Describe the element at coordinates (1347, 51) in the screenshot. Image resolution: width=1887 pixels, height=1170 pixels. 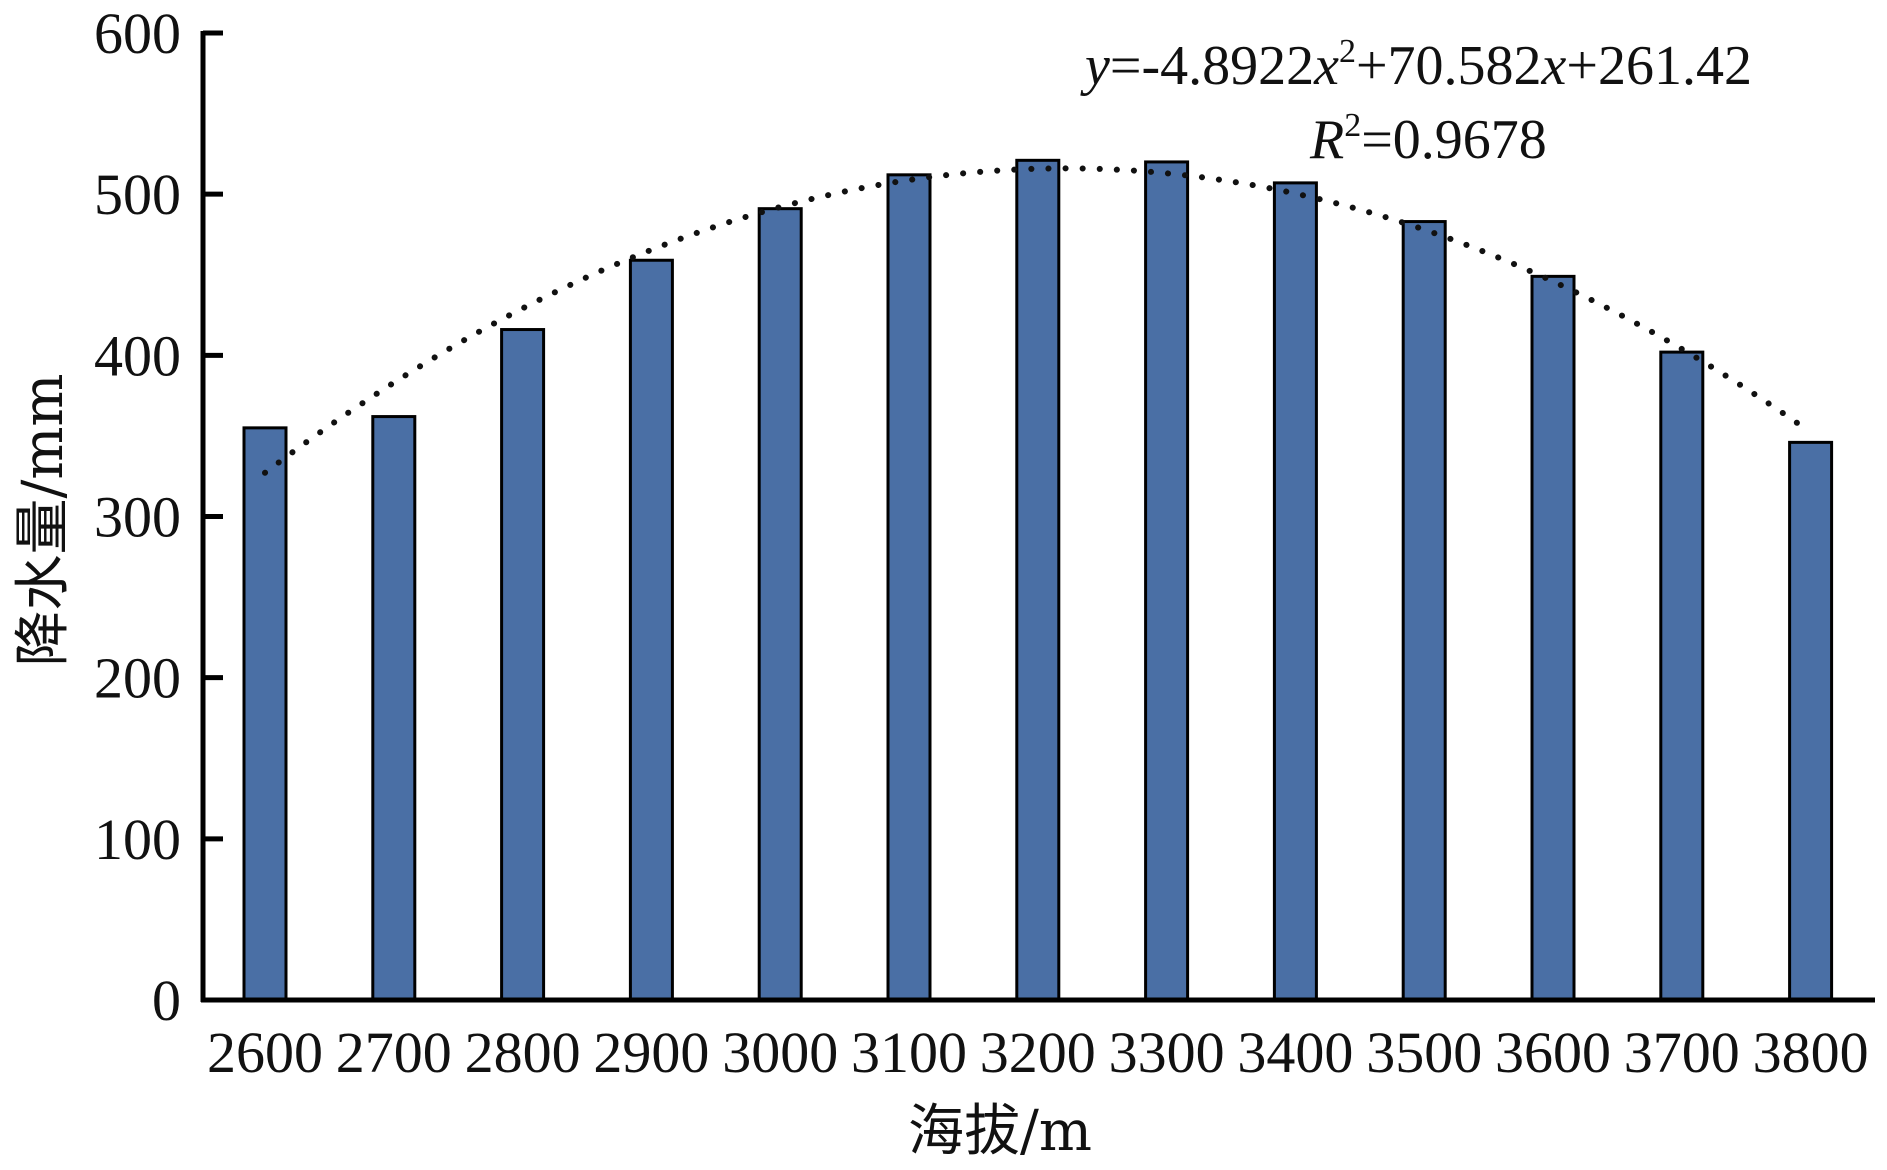
I see `equation-exp1: 2` at that location.